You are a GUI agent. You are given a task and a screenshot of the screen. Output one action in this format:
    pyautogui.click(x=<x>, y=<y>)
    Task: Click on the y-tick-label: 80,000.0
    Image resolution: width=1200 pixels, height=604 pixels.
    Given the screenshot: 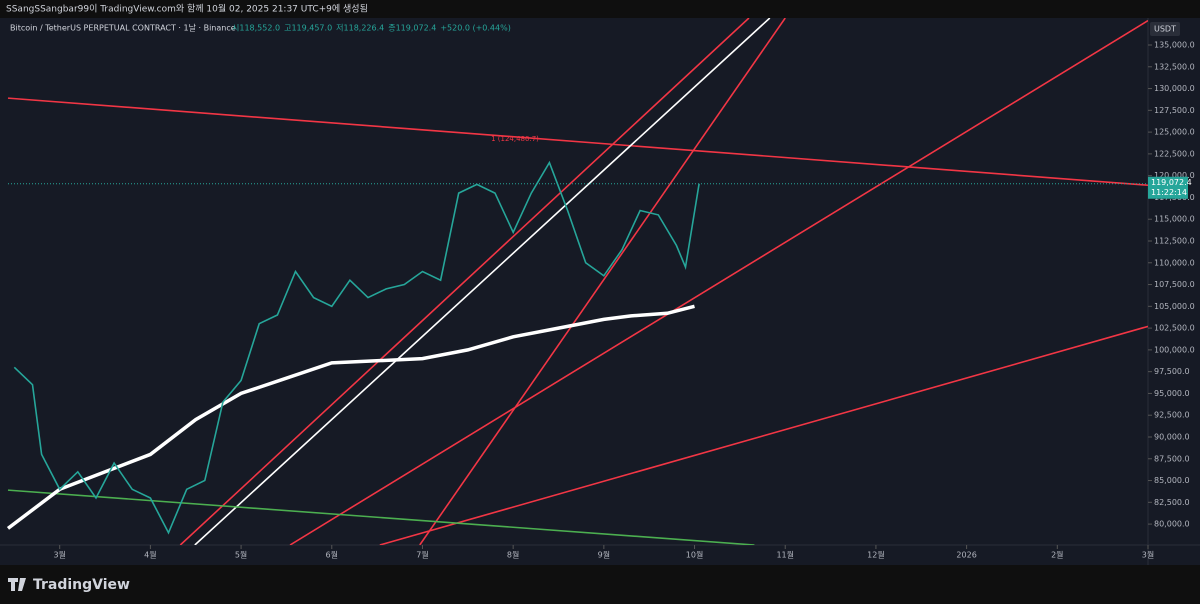 What is the action you would take?
    pyautogui.click(x=1172, y=524)
    